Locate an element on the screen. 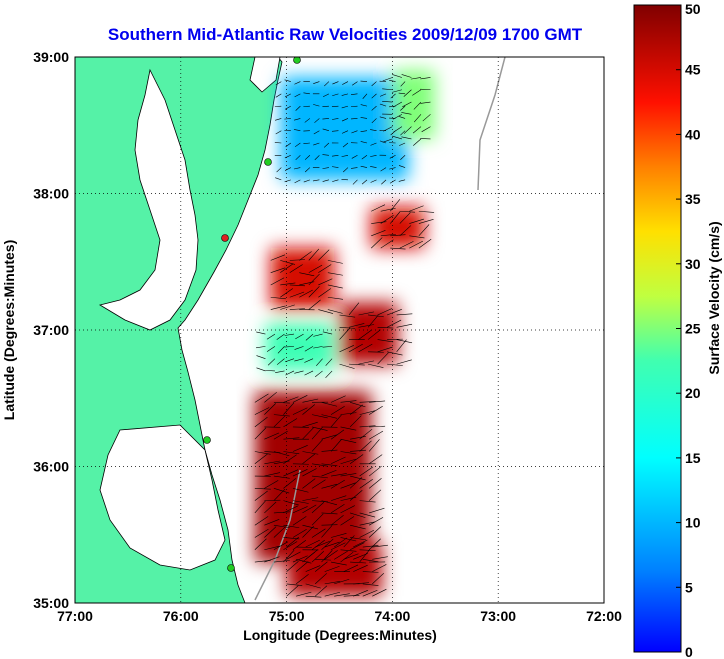 The height and width of the screenshot is (659, 724). y-tick-label: 37:00 is located at coordinates (51, 330).